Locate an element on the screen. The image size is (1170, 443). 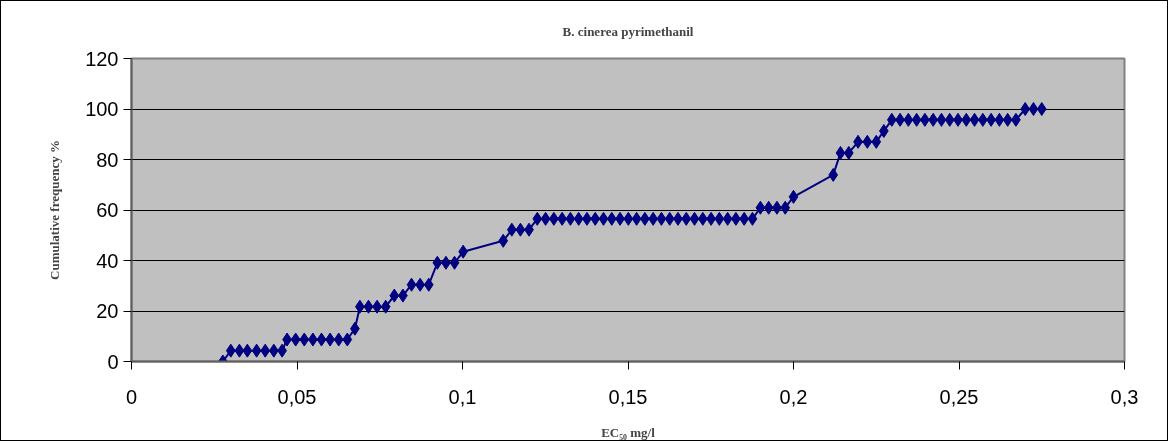
chart-title: B. cinerea pyrimethanil is located at coordinates (628, 31).